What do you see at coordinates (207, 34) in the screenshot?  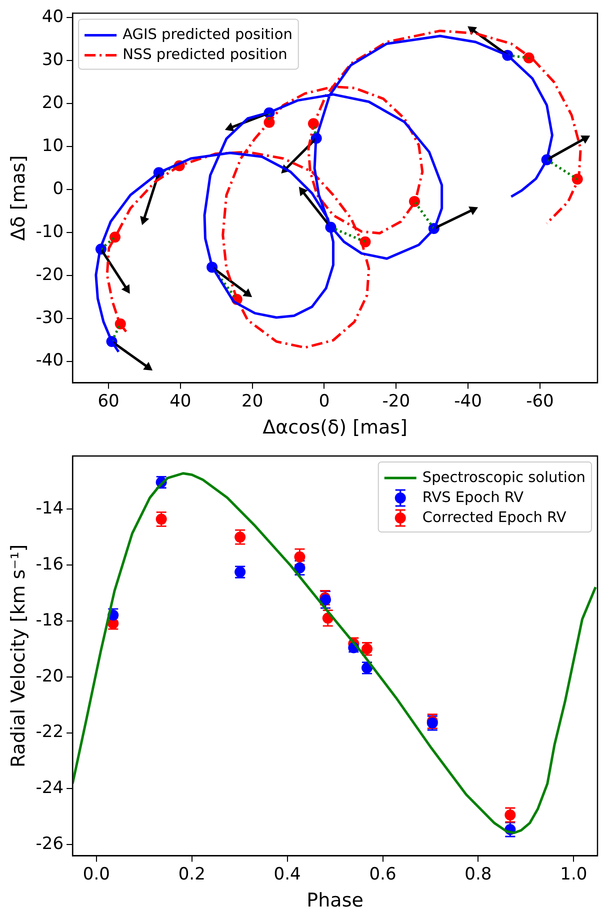 I see `legend-label: AGIS predicted position` at bounding box center [207, 34].